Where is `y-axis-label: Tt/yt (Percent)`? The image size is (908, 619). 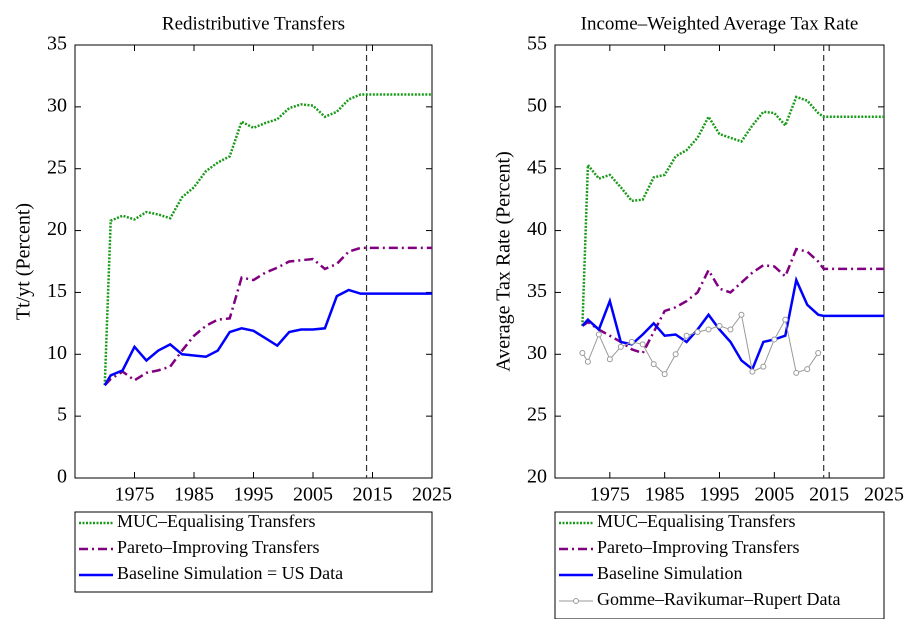
y-axis-label: Tt/yt (Percent) is located at coordinates (24, 261).